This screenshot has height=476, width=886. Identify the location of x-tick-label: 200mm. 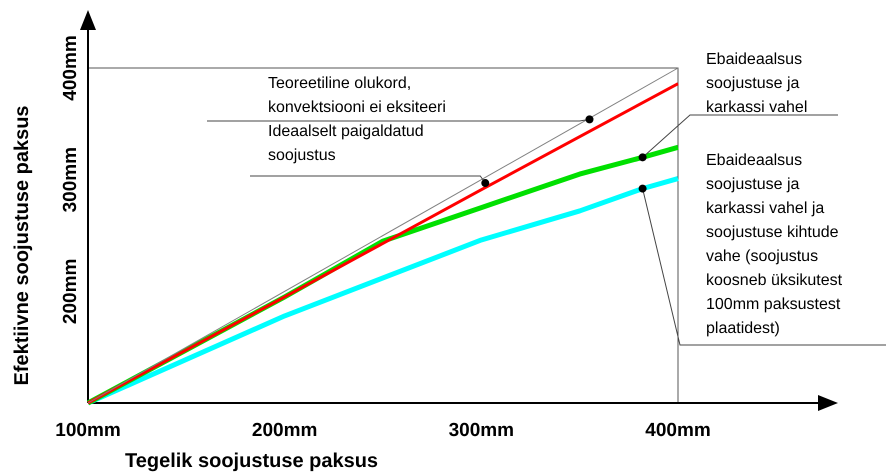
(285, 430).